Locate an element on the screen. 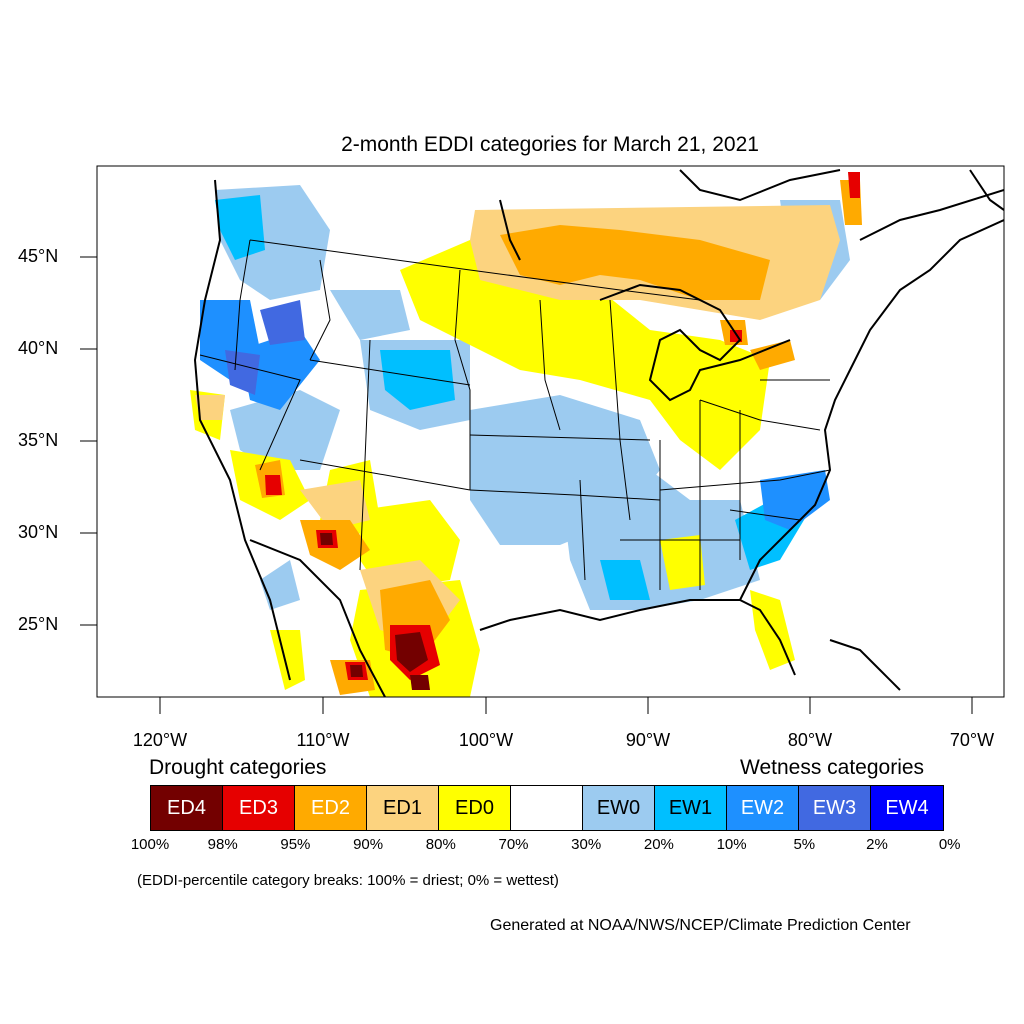  lat-label-45: 45°N is located at coordinates (38, 256).